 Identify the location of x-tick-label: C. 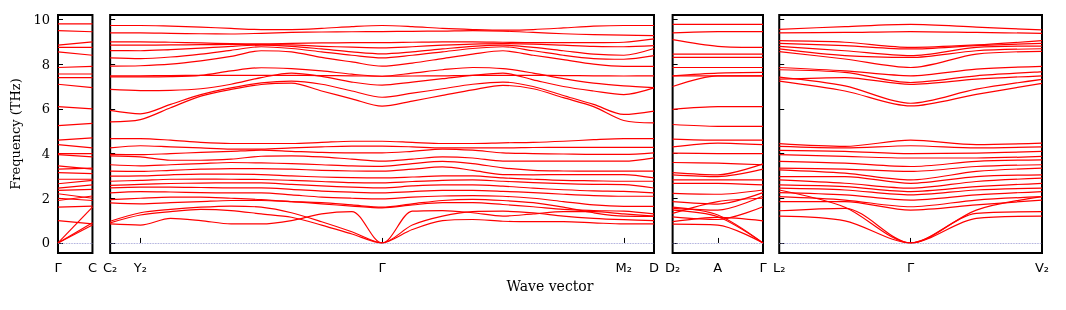
(92, 267).